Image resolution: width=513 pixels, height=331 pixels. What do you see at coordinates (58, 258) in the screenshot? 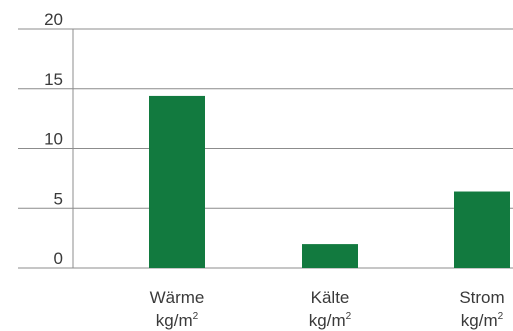
I see `y-tick-label: 0` at bounding box center [58, 258].